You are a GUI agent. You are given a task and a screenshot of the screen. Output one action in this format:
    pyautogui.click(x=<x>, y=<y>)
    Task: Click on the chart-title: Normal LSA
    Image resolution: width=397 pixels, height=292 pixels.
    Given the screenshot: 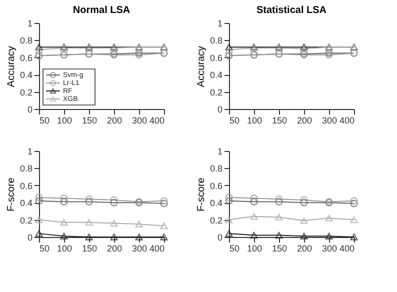 What is the action you would take?
    pyautogui.click(x=101, y=10)
    